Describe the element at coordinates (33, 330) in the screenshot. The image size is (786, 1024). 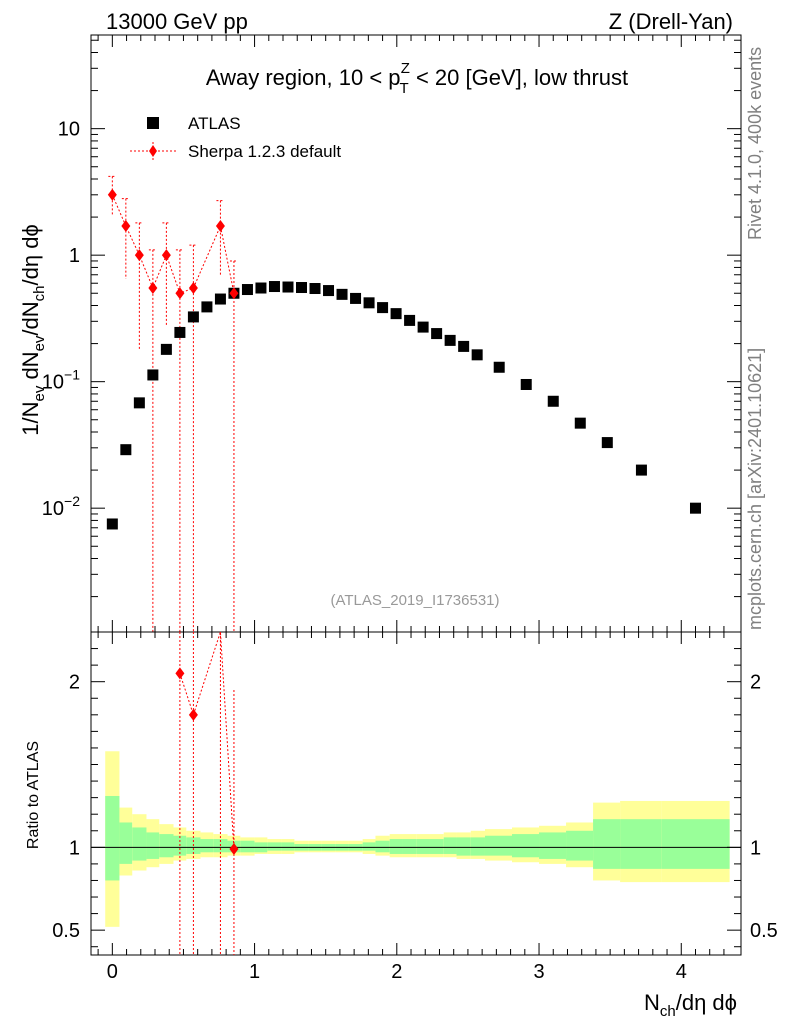
I see `main-y-axis-label: 1/Nev dNev/dNch/dη dϕ` at that location.